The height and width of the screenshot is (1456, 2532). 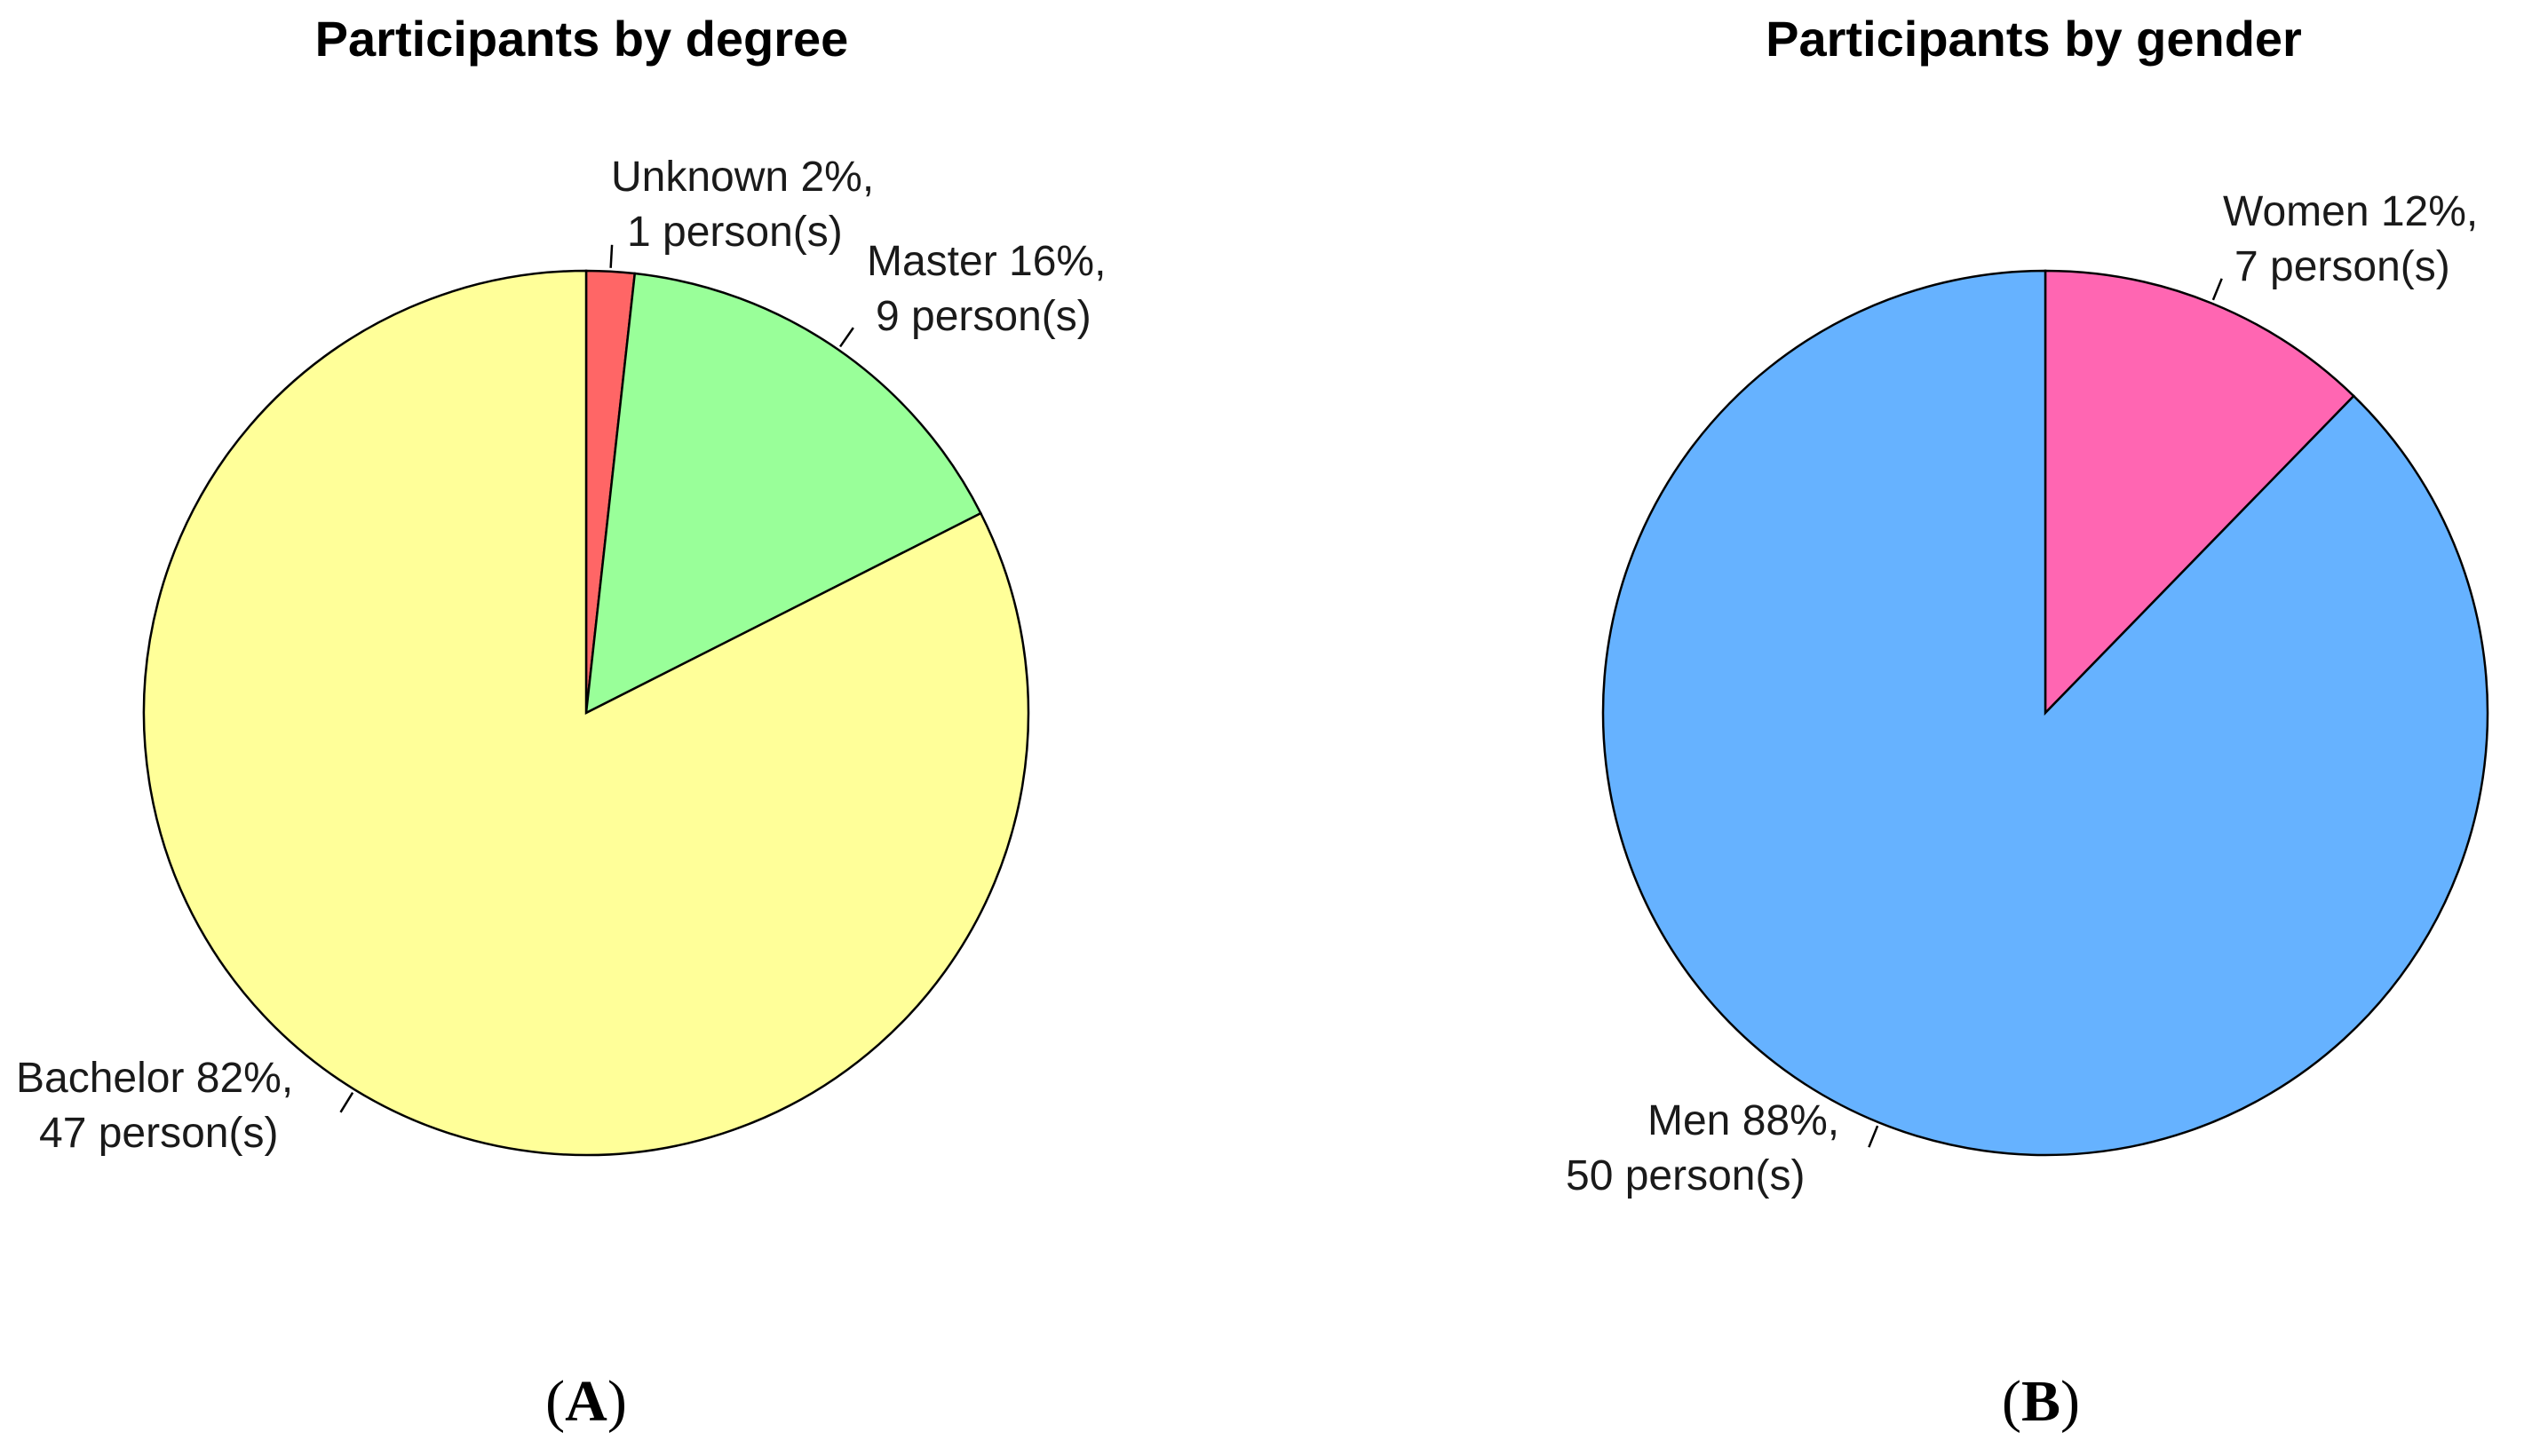 I want to click on slice-label-men-line-1: Men 88%,, so click(x=1743, y=1120).